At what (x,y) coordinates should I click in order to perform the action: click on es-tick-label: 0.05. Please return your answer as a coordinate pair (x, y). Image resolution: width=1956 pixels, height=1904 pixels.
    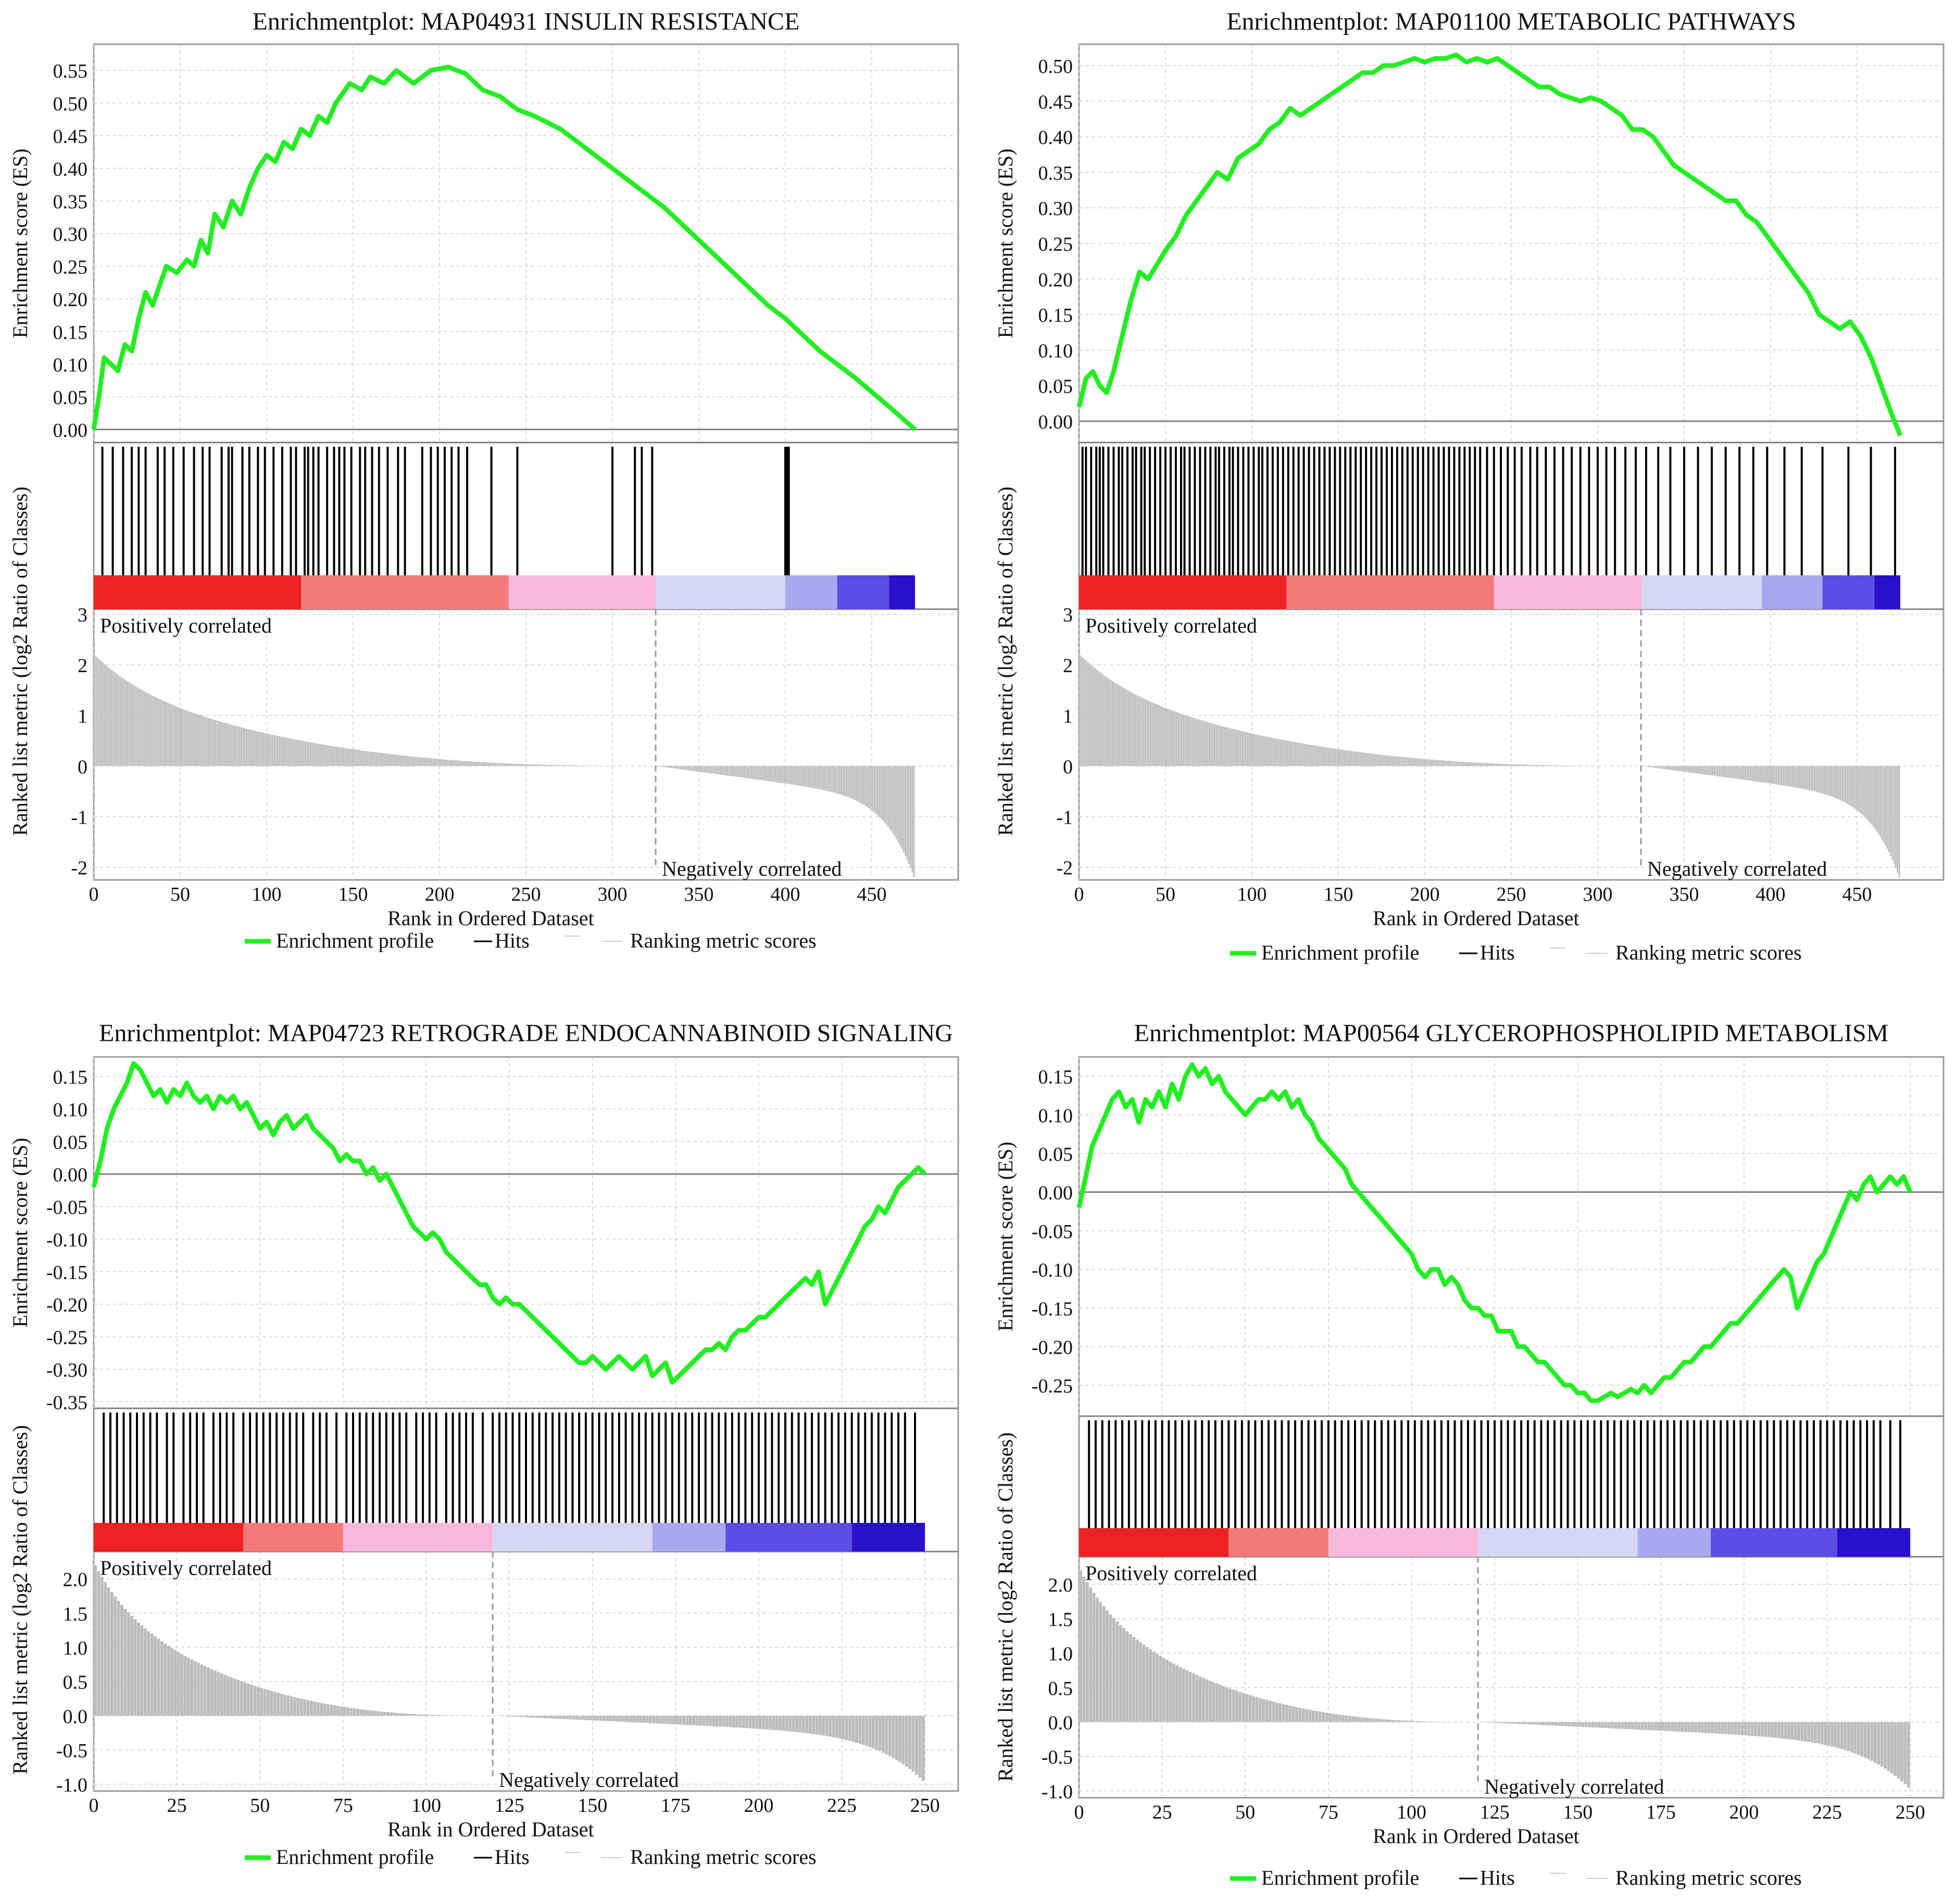
    Looking at the image, I should click on (1055, 1154).